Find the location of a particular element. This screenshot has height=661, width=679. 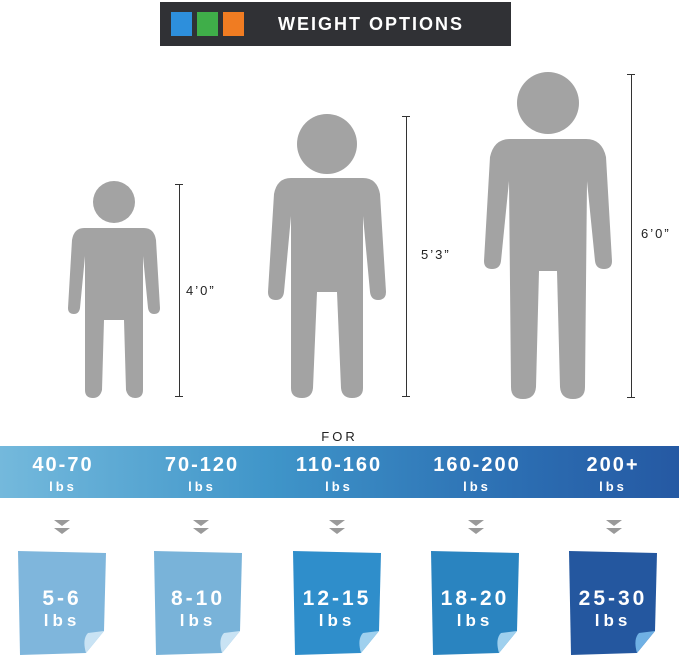

weight-option-card: 18-20 lbs is located at coordinates (475, 603).